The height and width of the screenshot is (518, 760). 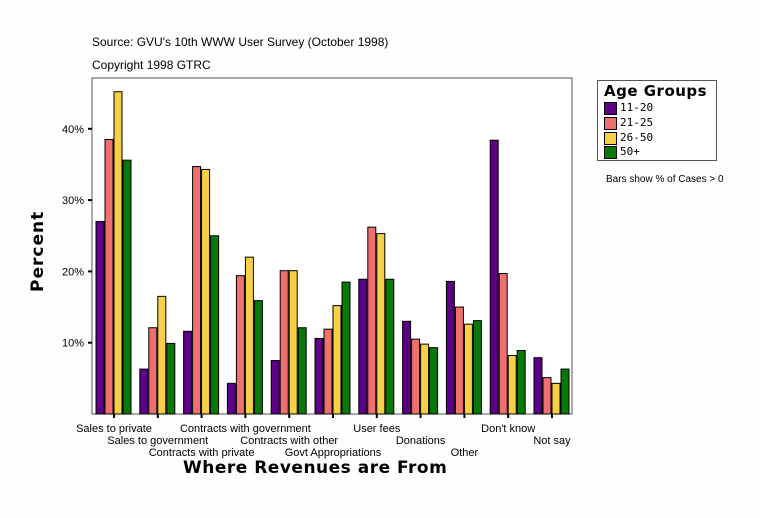 What do you see at coordinates (153, 371) in the screenshot?
I see `bar-21-25-sales-to-government` at bounding box center [153, 371].